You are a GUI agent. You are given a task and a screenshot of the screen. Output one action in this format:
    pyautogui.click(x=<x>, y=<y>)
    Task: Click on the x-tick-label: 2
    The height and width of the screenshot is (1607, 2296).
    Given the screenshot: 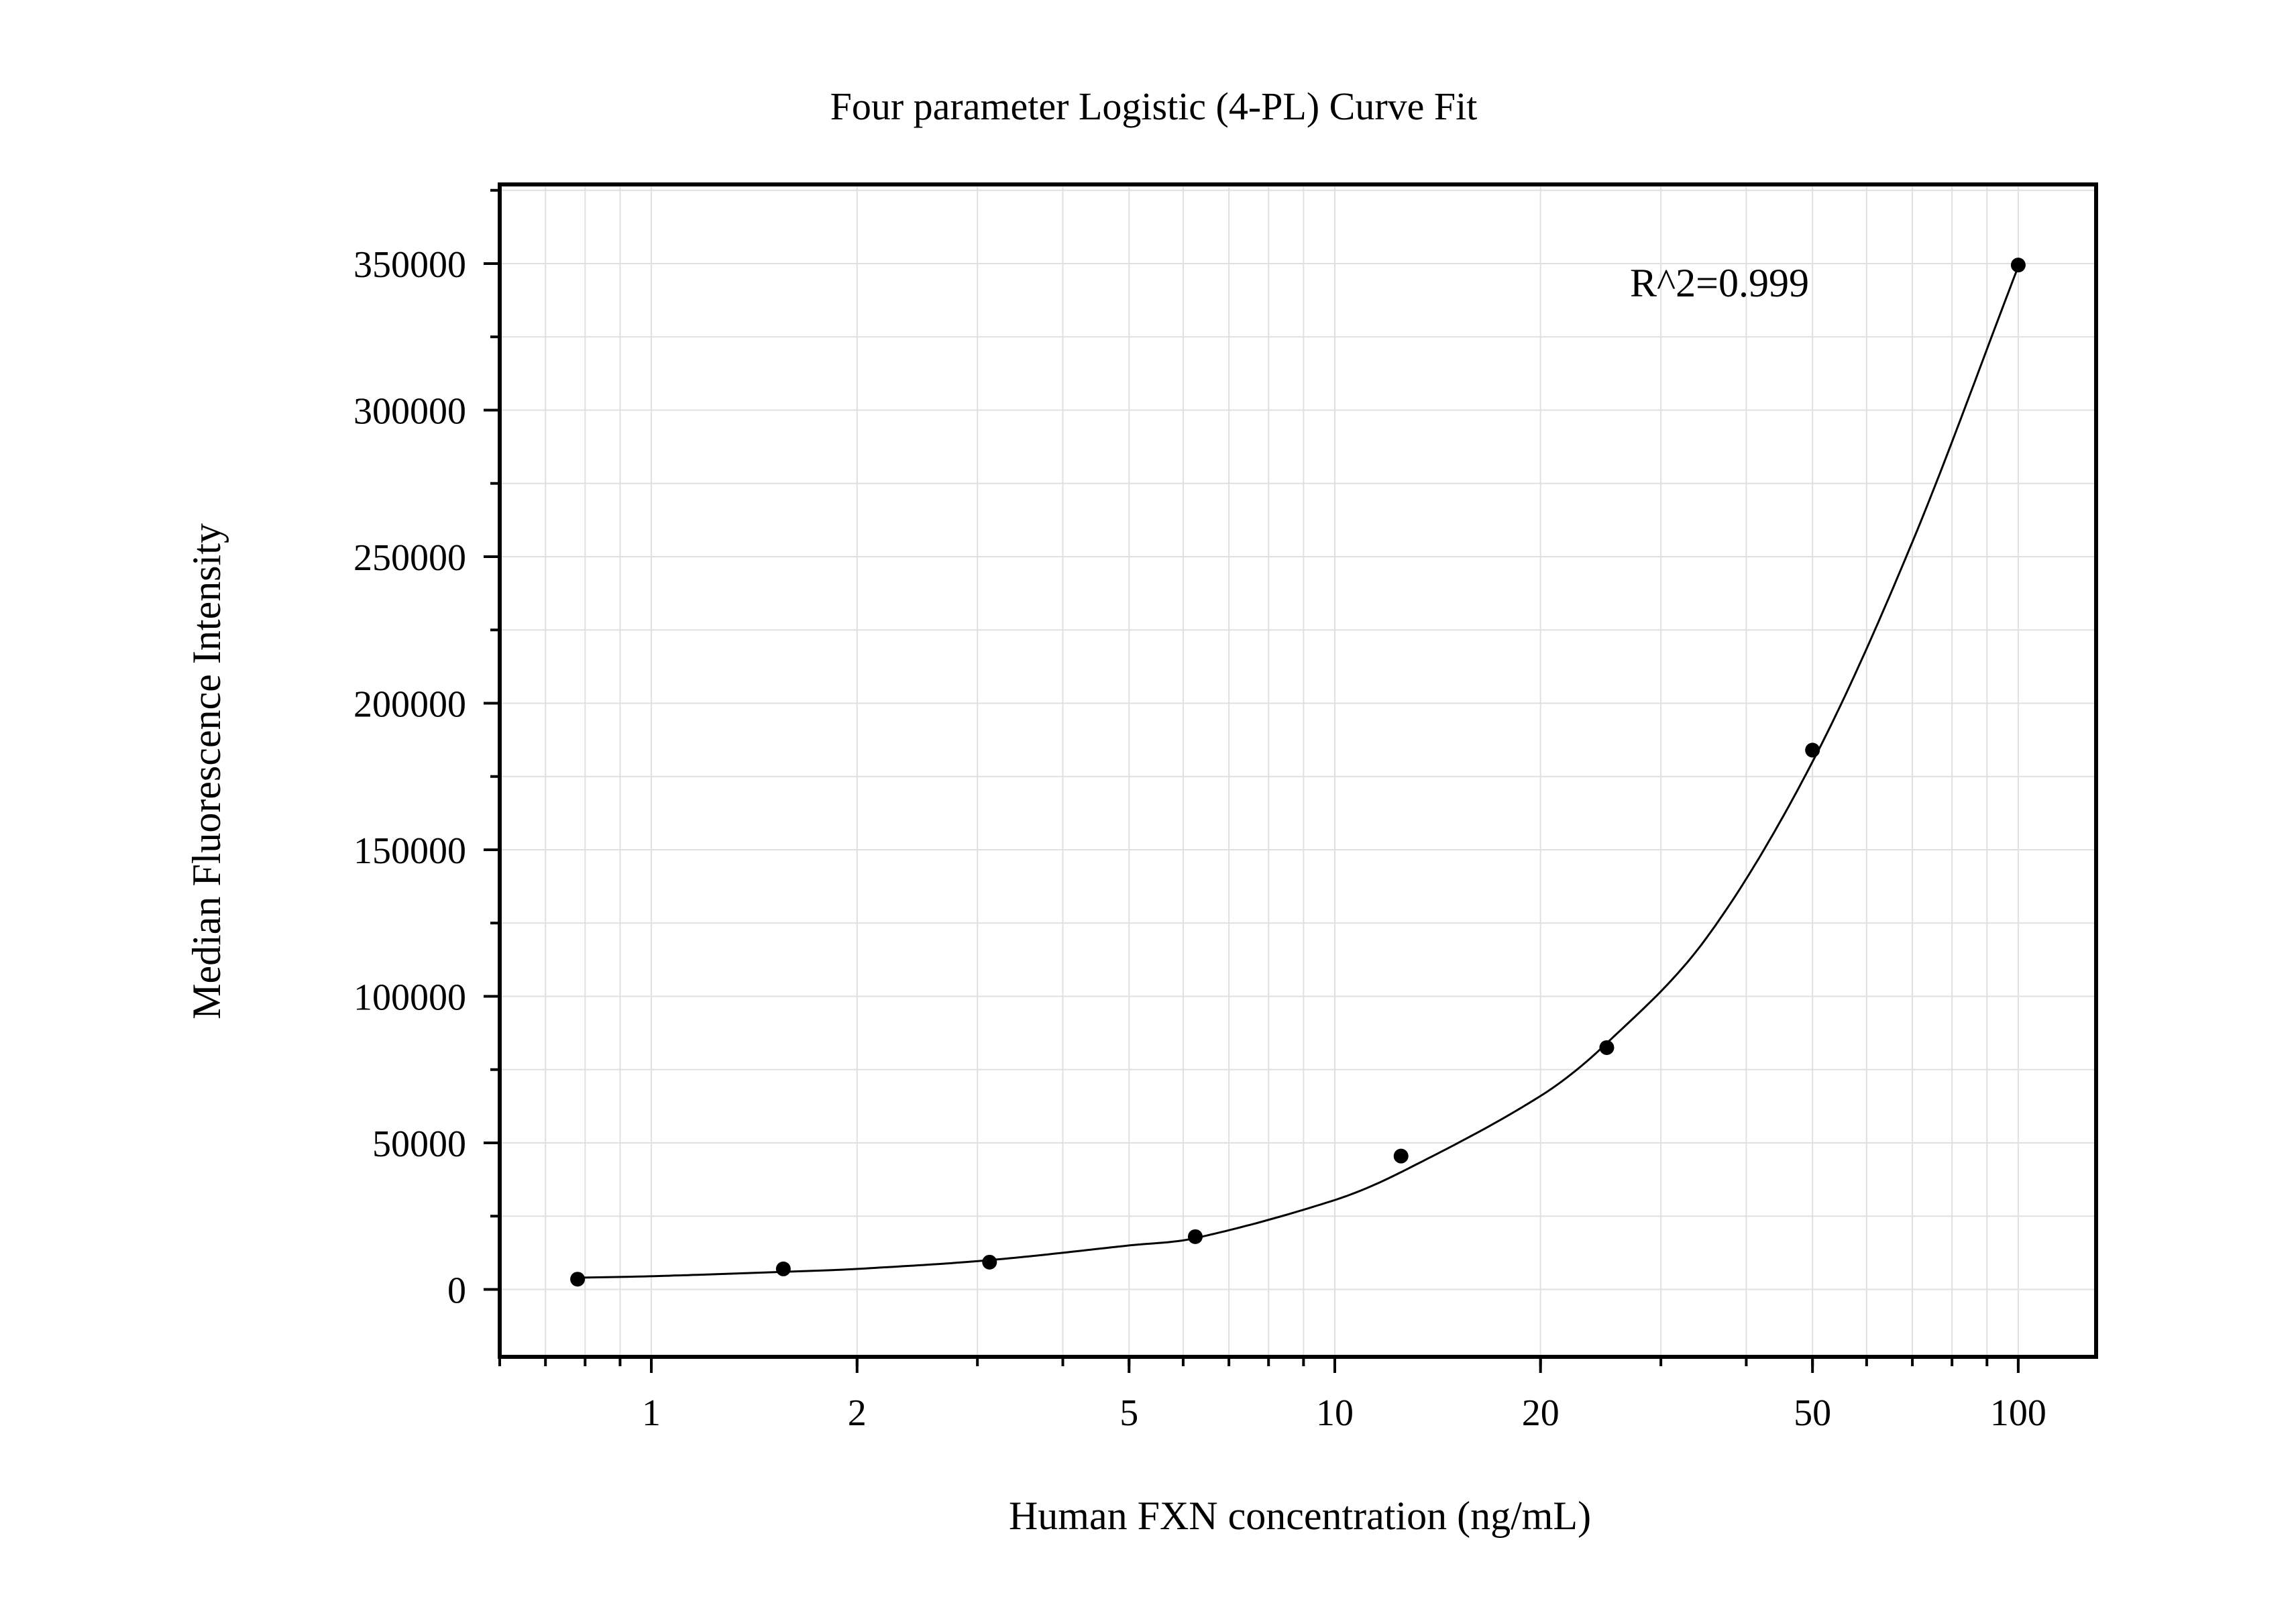 What is the action you would take?
    pyautogui.click(x=857, y=1413)
    